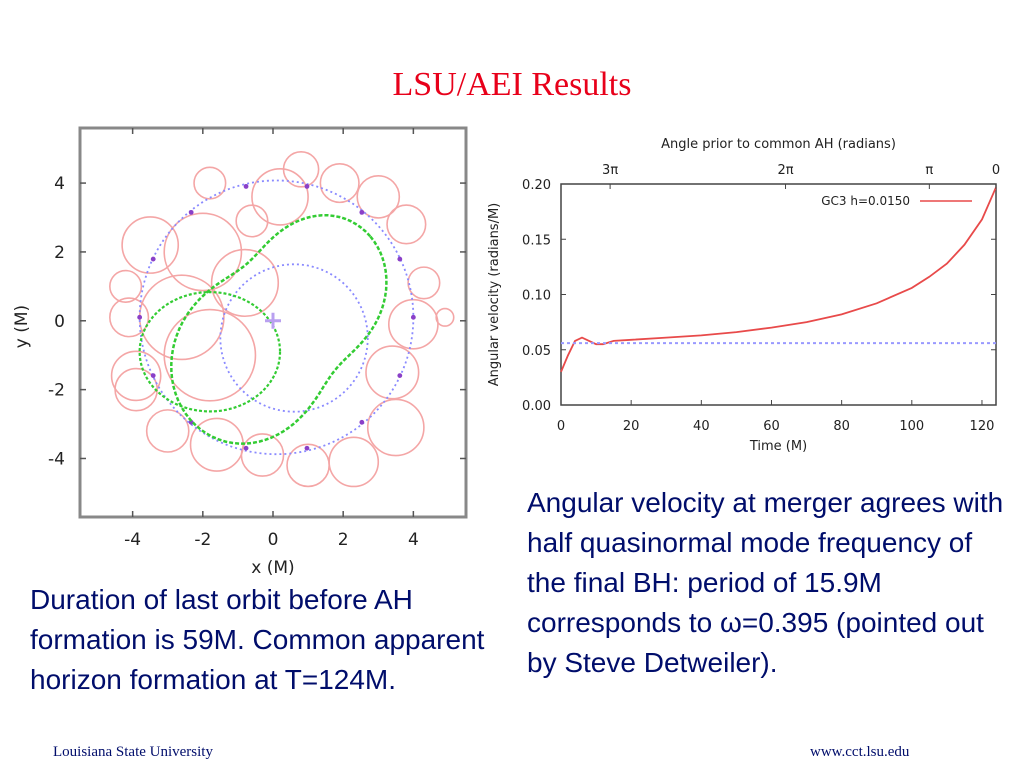 The height and width of the screenshot is (768, 1024). What do you see at coordinates (202, 540) in the screenshot?
I see `x-tick-label: -2` at bounding box center [202, 540].